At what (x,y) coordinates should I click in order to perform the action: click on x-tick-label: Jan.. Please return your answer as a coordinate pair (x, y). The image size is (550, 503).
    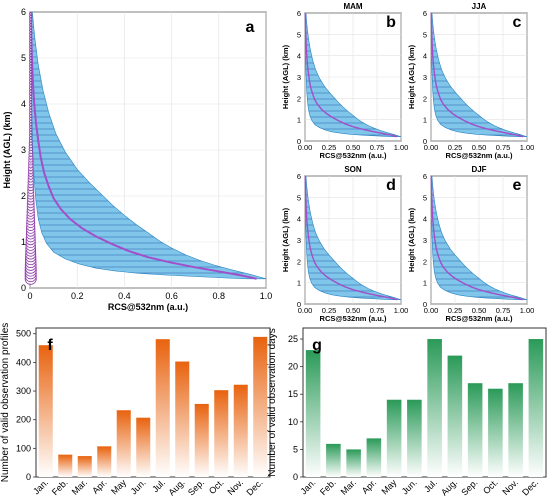
    Looking at the image, I should click on (40, 486).